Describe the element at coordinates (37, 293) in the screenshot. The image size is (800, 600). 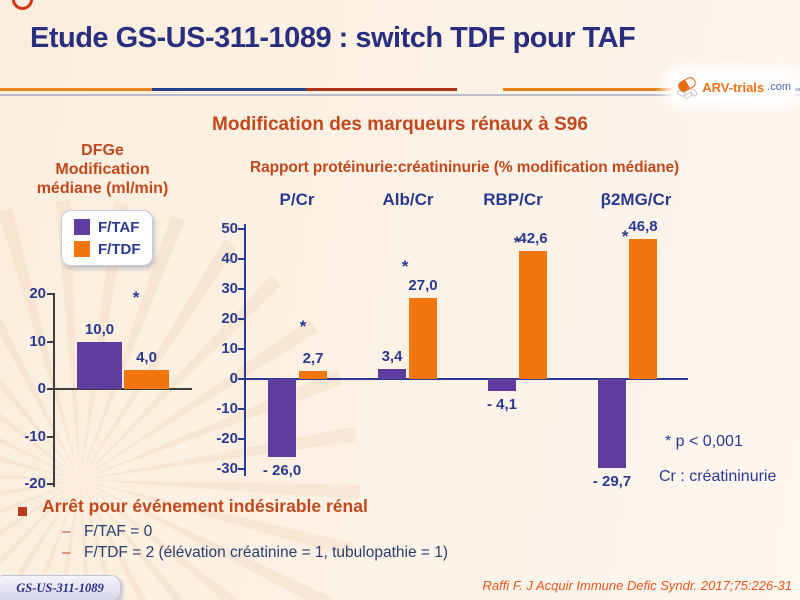
I see `dfge-tick-label: 20` at that location.